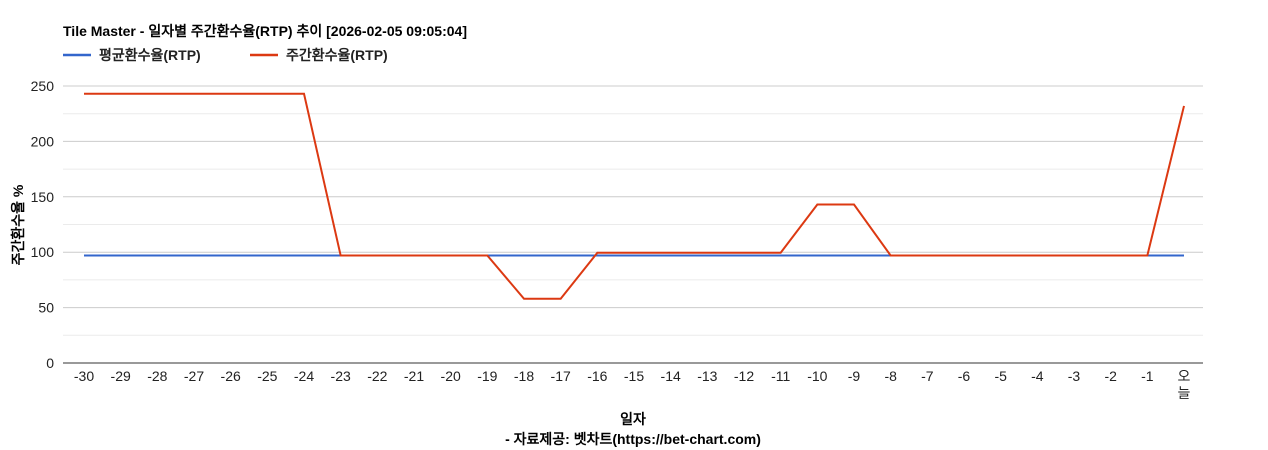 This screenshot has width=1268, height=450. What do you see at coordinates (43, 141) in the screenshot?
I see `y-tick-label: 200` at bounding box center [43, 141].